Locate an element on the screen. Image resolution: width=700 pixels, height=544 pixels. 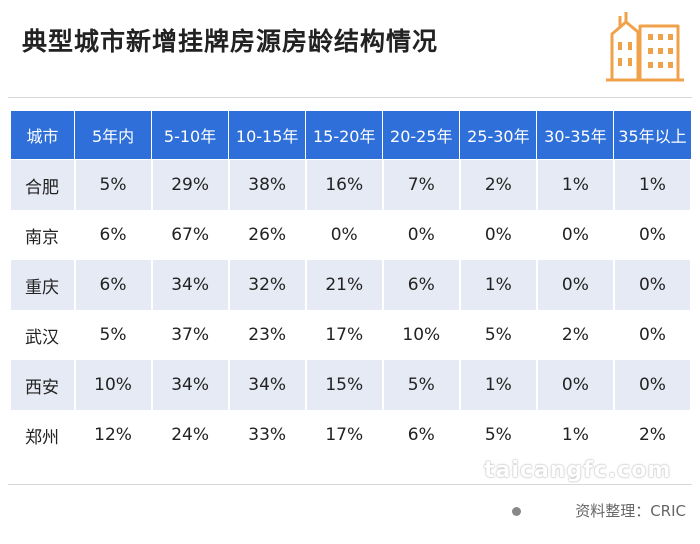
cell: 67% is located at coordinates (190, 235).